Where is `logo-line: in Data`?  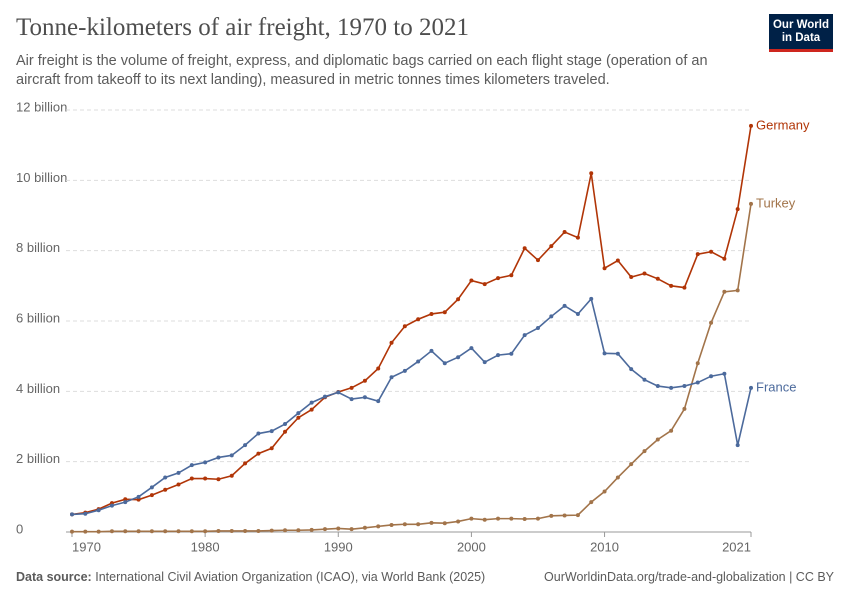 logo-line: in Data is located at coordinates (801, 38).